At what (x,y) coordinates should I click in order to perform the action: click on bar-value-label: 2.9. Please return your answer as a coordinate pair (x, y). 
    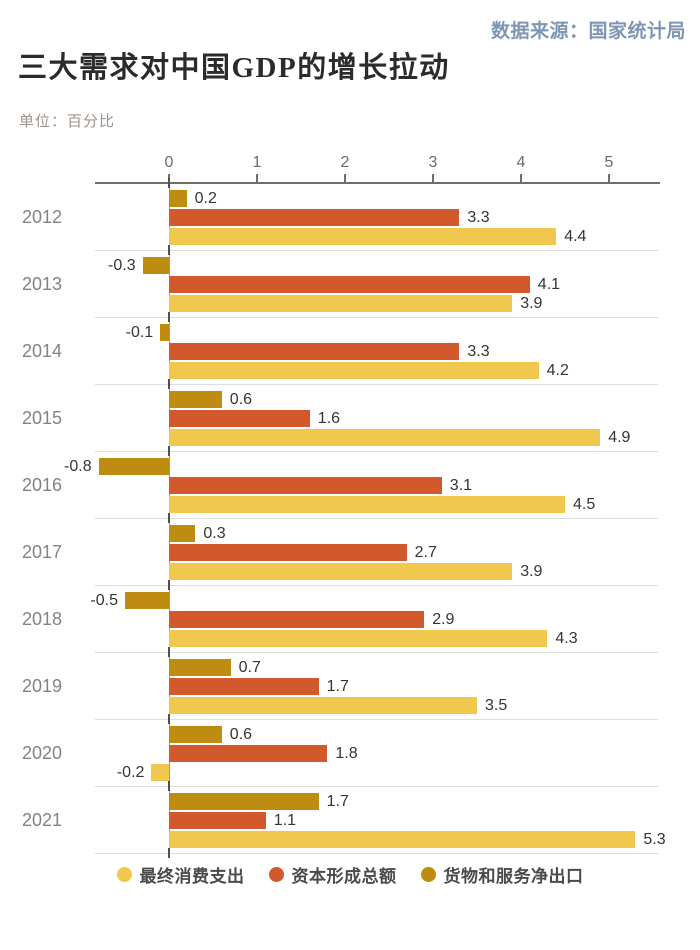
    Looking at the image, I should click on (443, 619).